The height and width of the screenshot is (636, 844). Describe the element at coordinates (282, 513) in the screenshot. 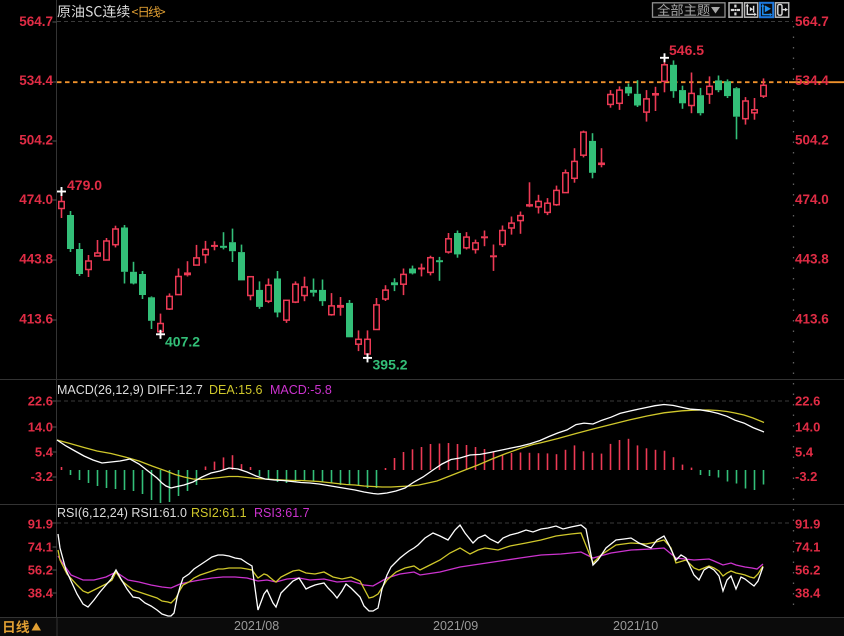

I see `svg-text: RSI3:61.7` at that location.